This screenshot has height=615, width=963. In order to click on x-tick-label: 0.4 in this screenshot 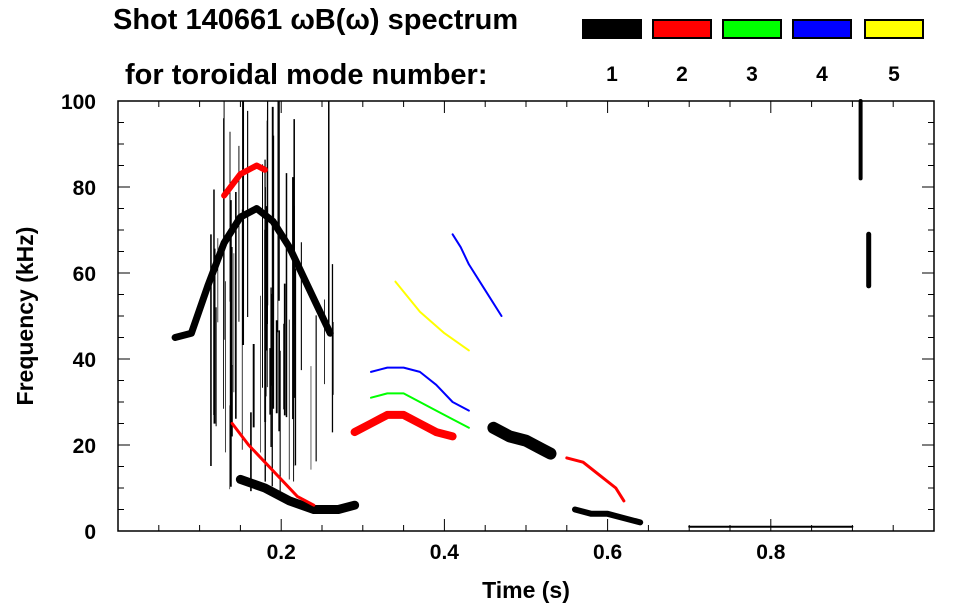, I will do `click(445, 552)`.